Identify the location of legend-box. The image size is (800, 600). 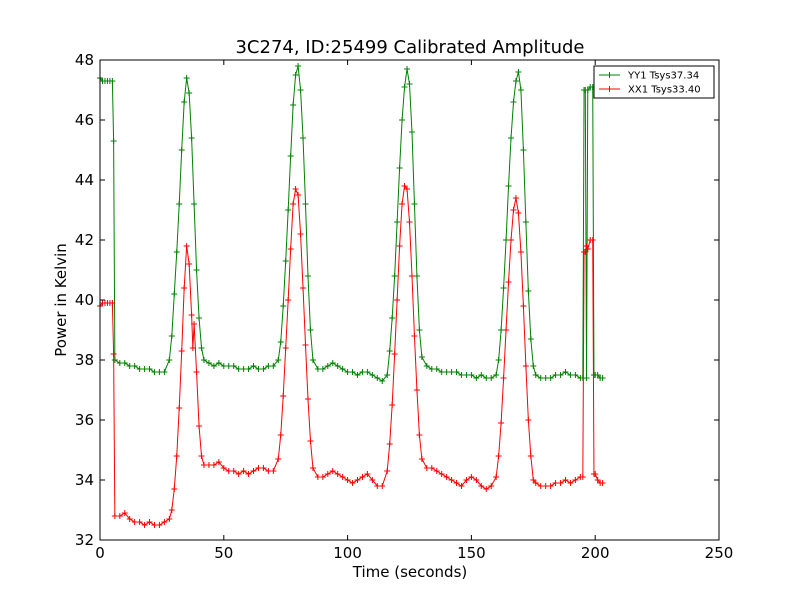
(654, 82).